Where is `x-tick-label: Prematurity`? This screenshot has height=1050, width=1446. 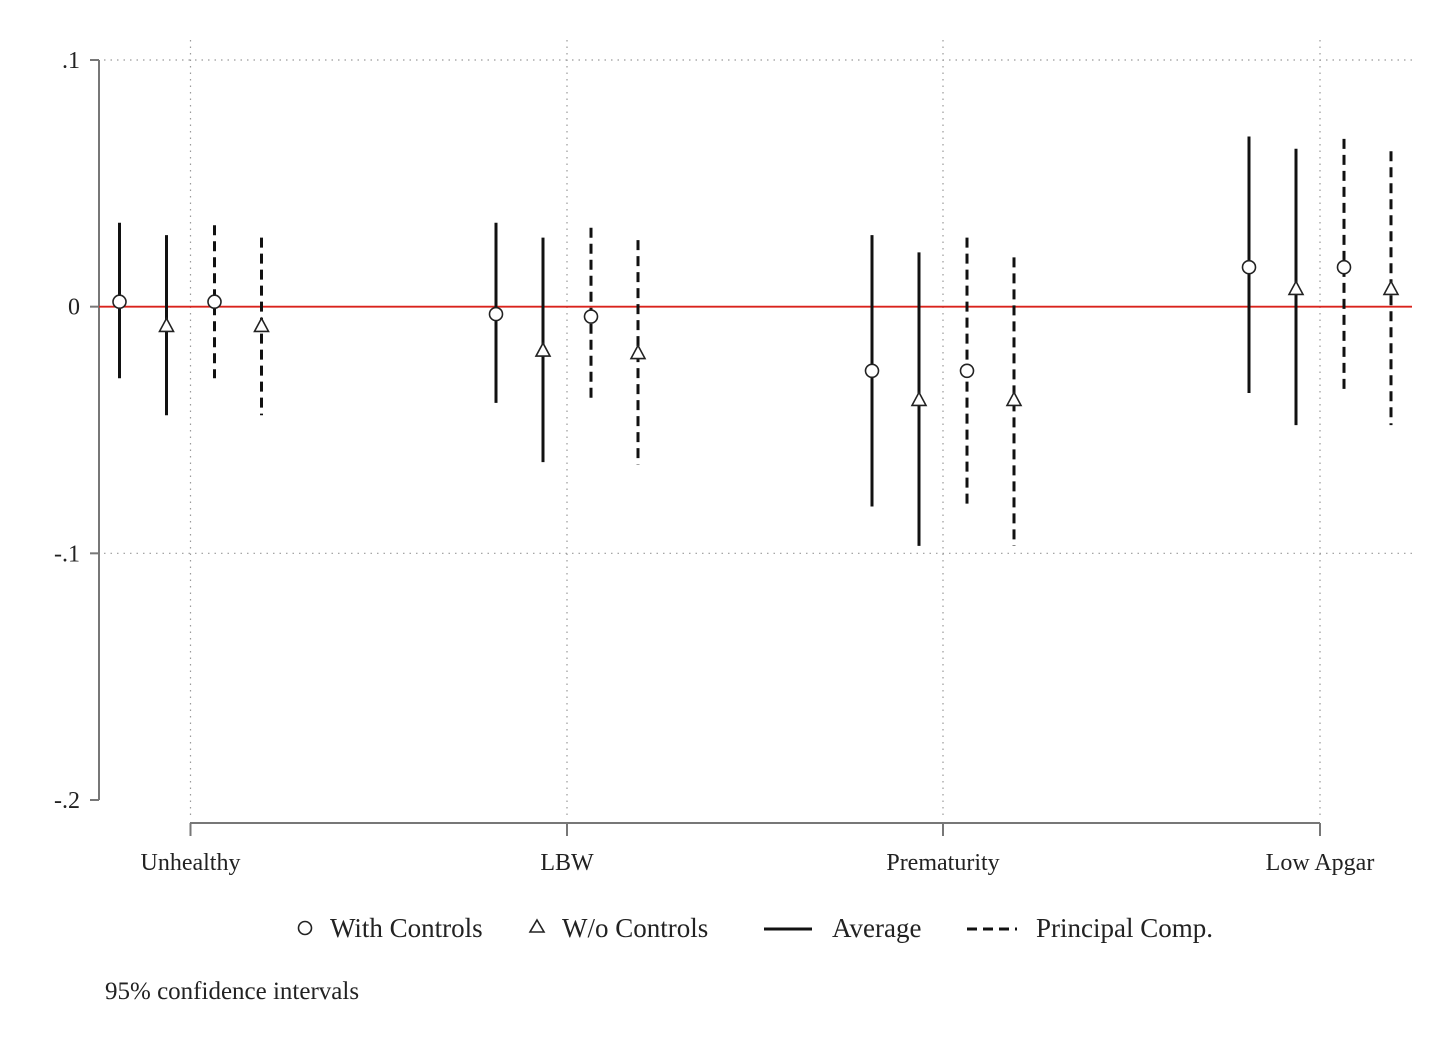
x-tick-label: Prematurity is located at coordinates (942, 863).